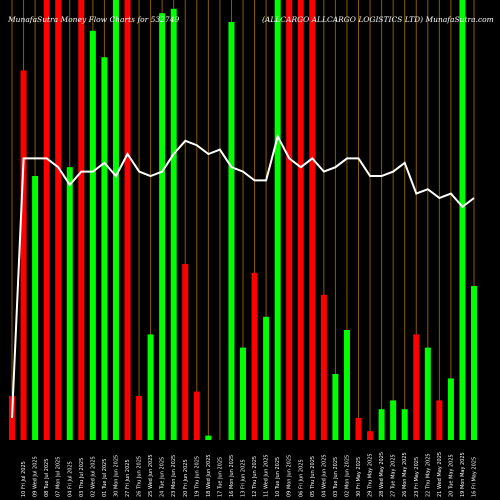  What do you see at coordinates (186, 478) in the screenshot?
I see `x-tick-label: 20 Fri Jun 2025` at bounding box center [186, 478].